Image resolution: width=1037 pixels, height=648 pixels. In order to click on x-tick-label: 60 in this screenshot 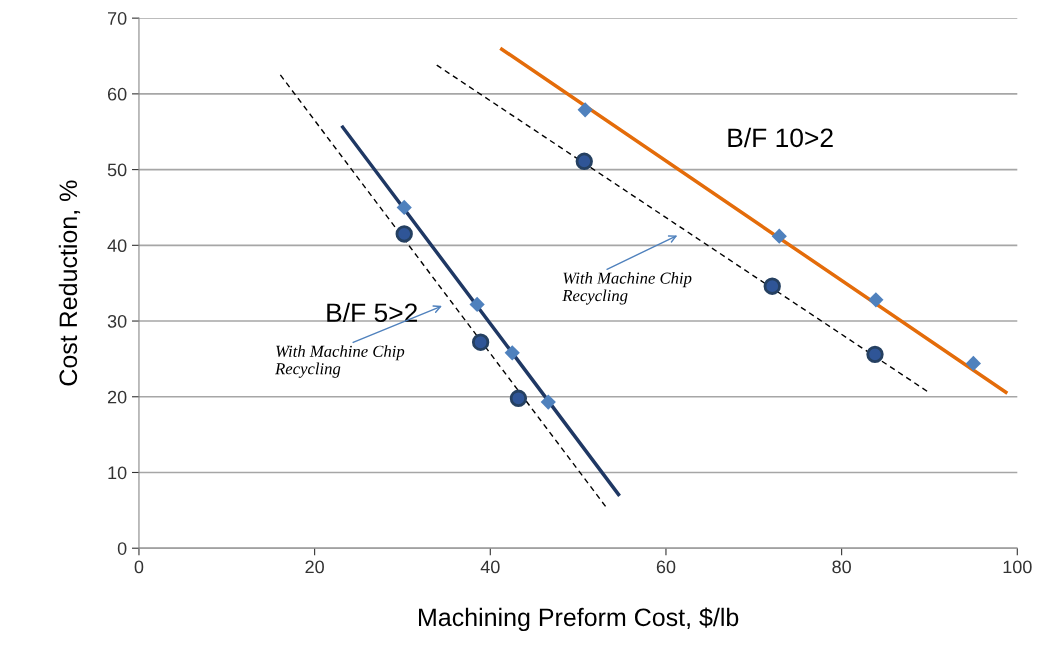, I will do `click(666, 567)`.